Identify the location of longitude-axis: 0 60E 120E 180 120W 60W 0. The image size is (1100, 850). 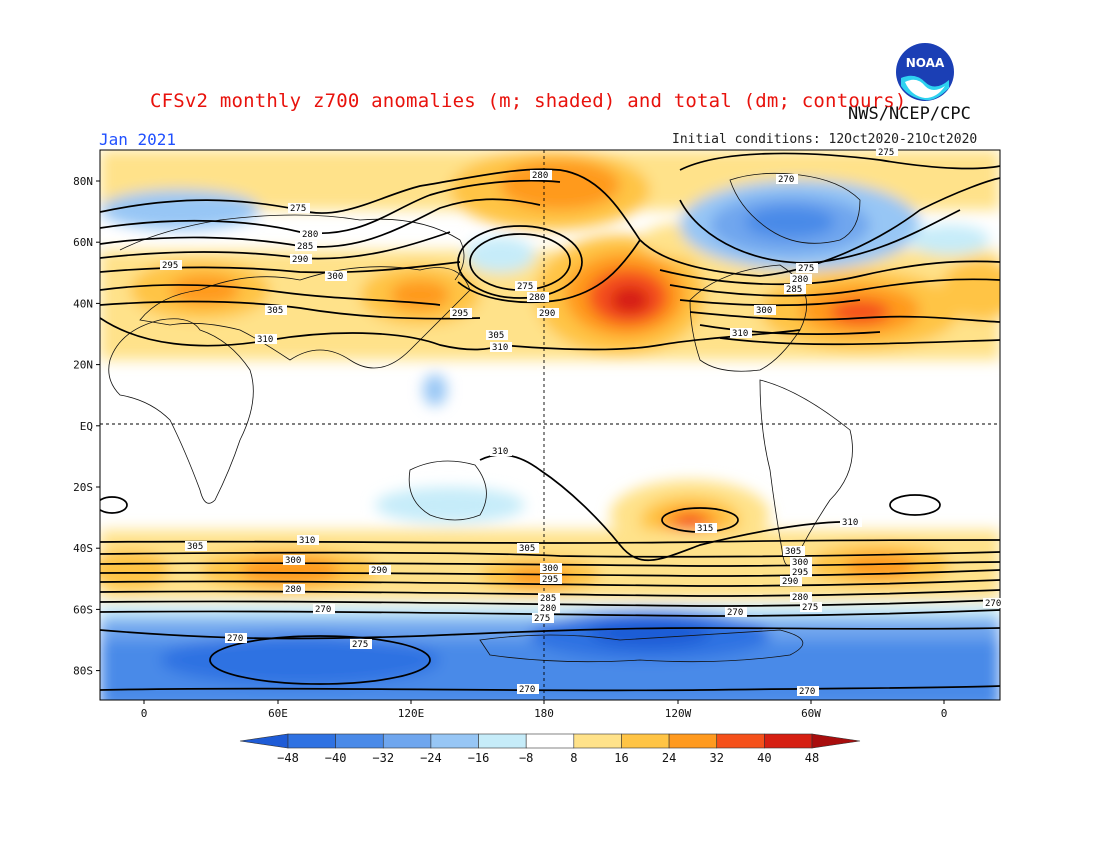
(544, 710).